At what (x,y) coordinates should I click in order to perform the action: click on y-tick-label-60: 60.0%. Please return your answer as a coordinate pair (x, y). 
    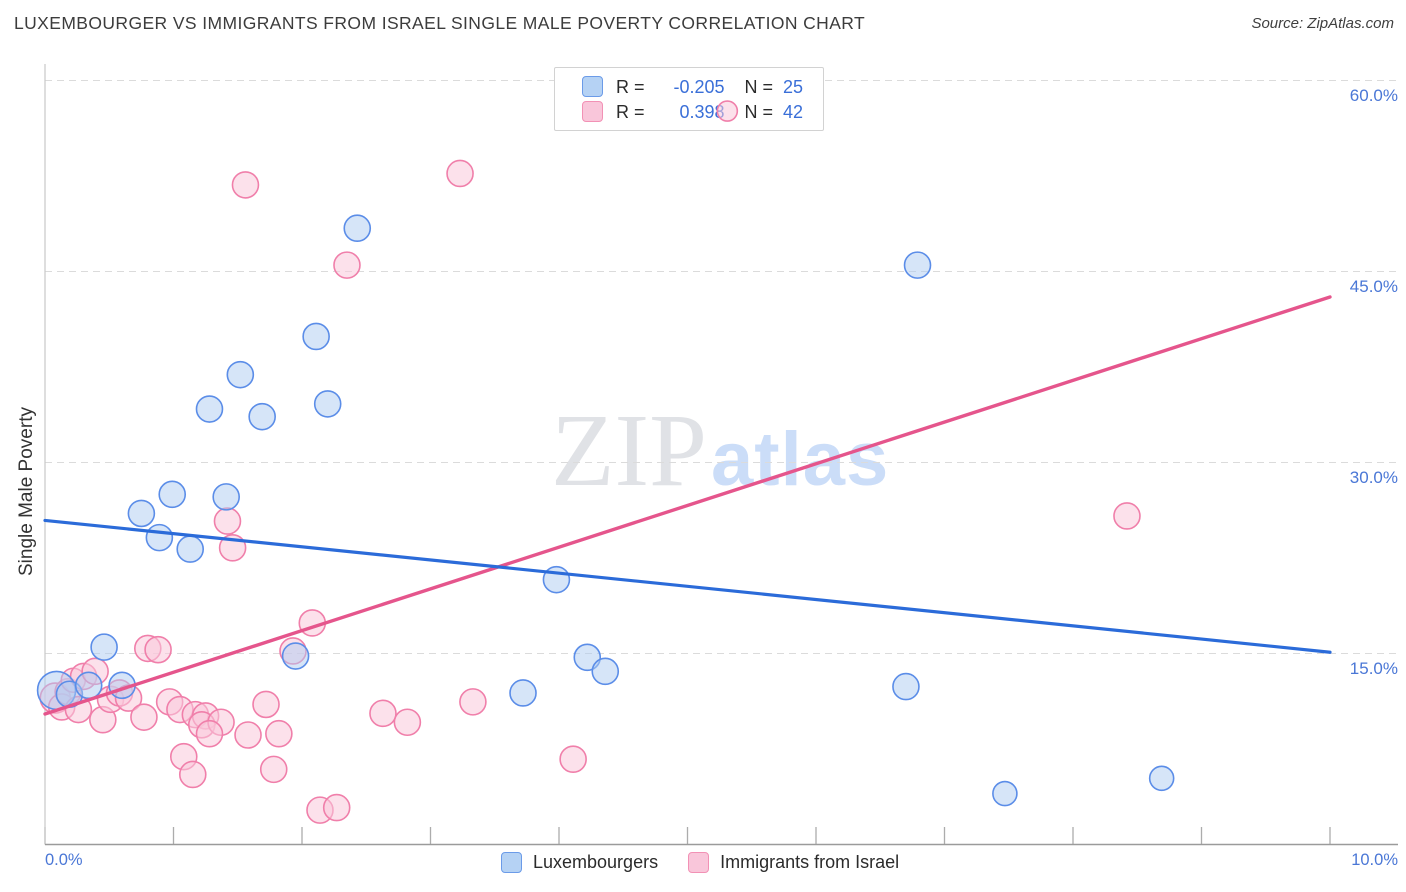
    Looking at the image, I should click on (1373, 95).